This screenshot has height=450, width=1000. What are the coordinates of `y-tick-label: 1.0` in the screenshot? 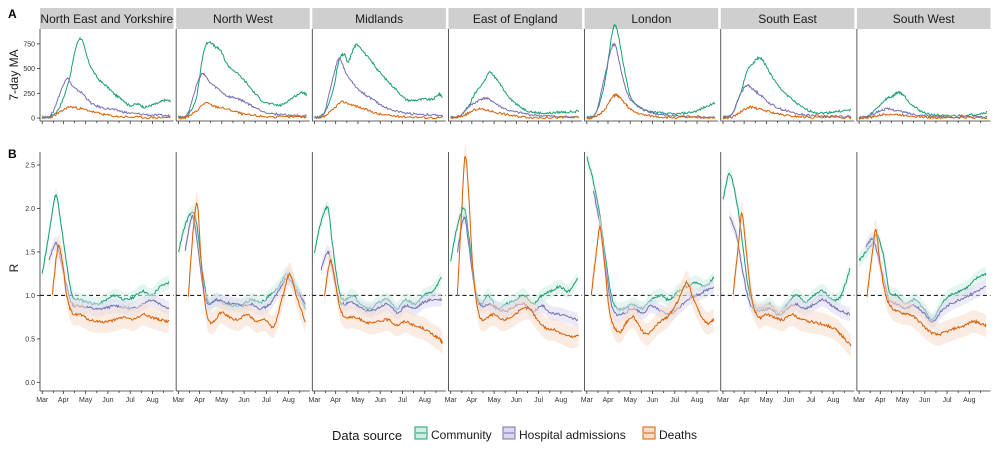 It's located at (30, 296).